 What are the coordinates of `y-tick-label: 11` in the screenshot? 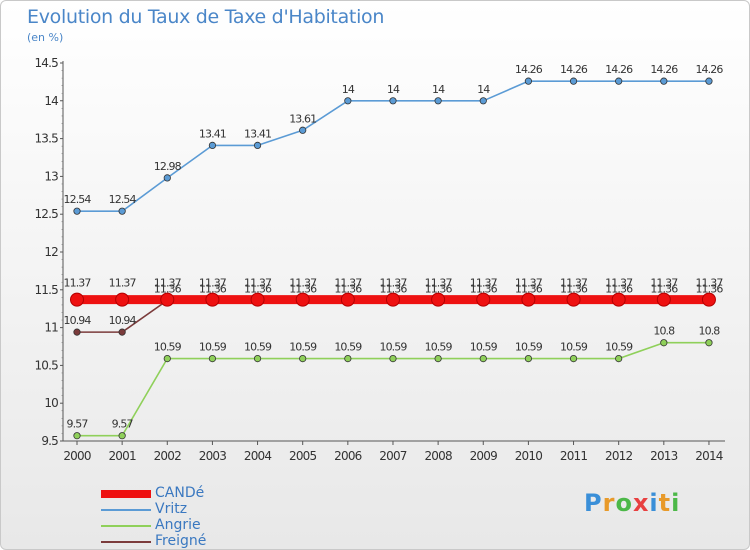 It's located at (51, 328).